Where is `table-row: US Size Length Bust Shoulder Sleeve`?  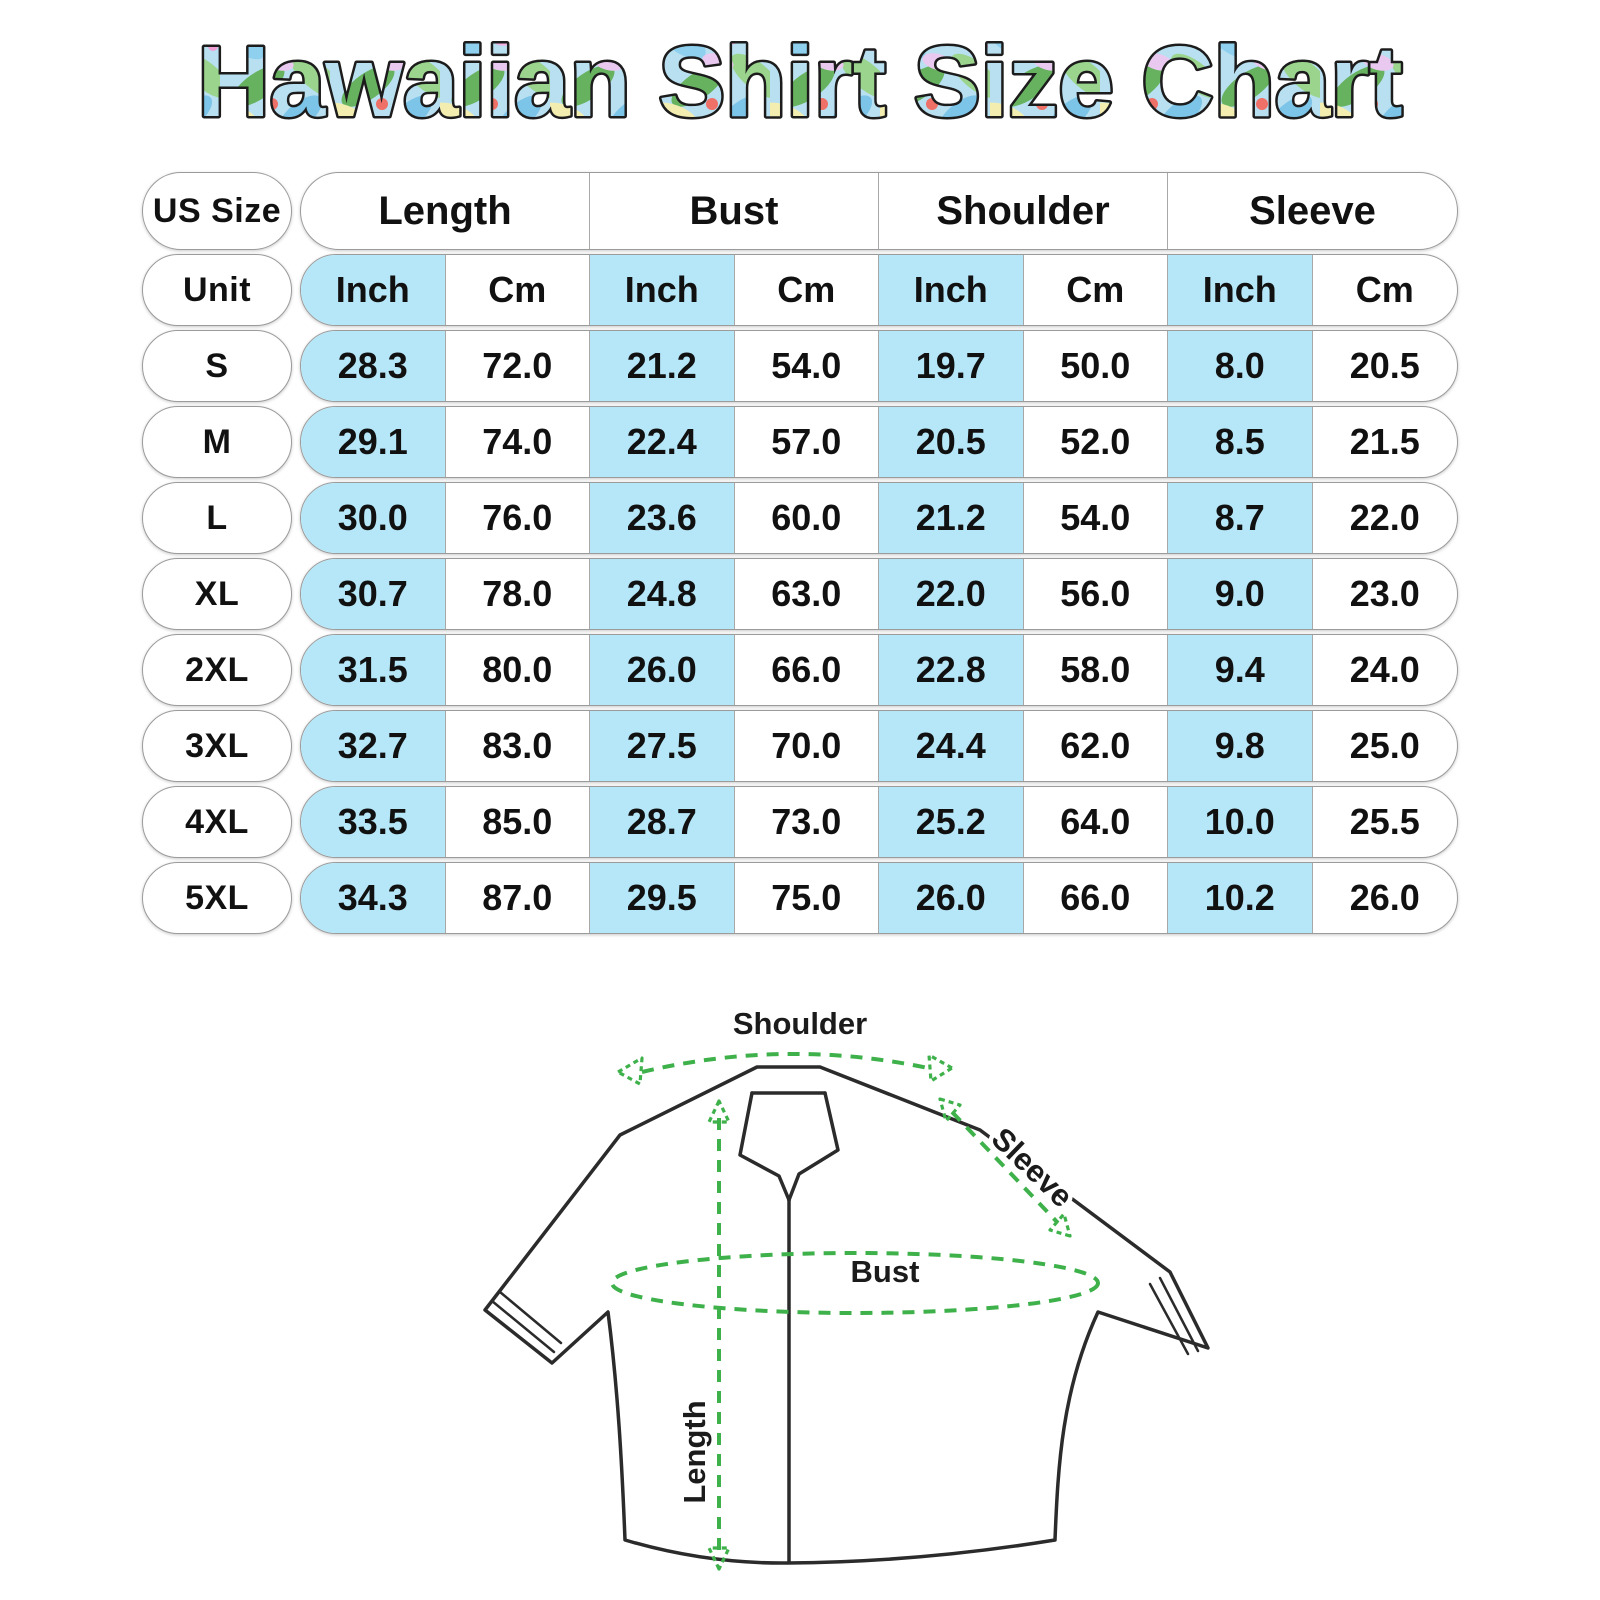
table-row: US Size Length Bust Shoulder Sleeve is located at coordinates (800, 211).